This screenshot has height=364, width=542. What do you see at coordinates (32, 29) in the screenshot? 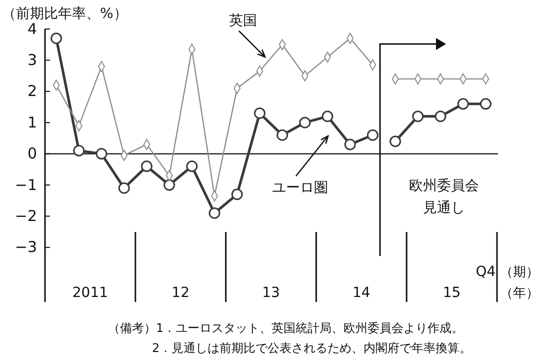
I see `y-tick-label: 4` at bounding box center [32, 29].